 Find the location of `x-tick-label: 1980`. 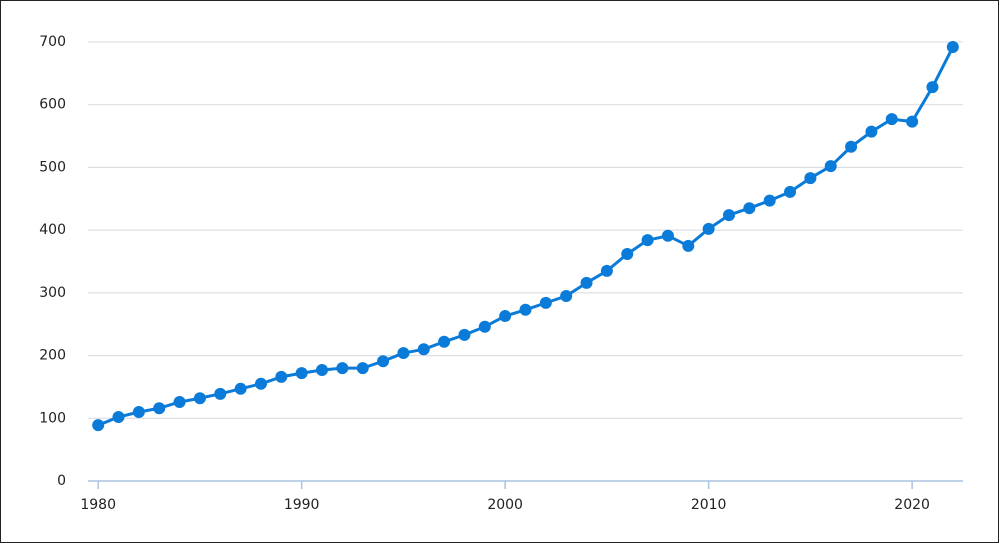

x-tick-label: 1980 is located at coordinates (98, 505).